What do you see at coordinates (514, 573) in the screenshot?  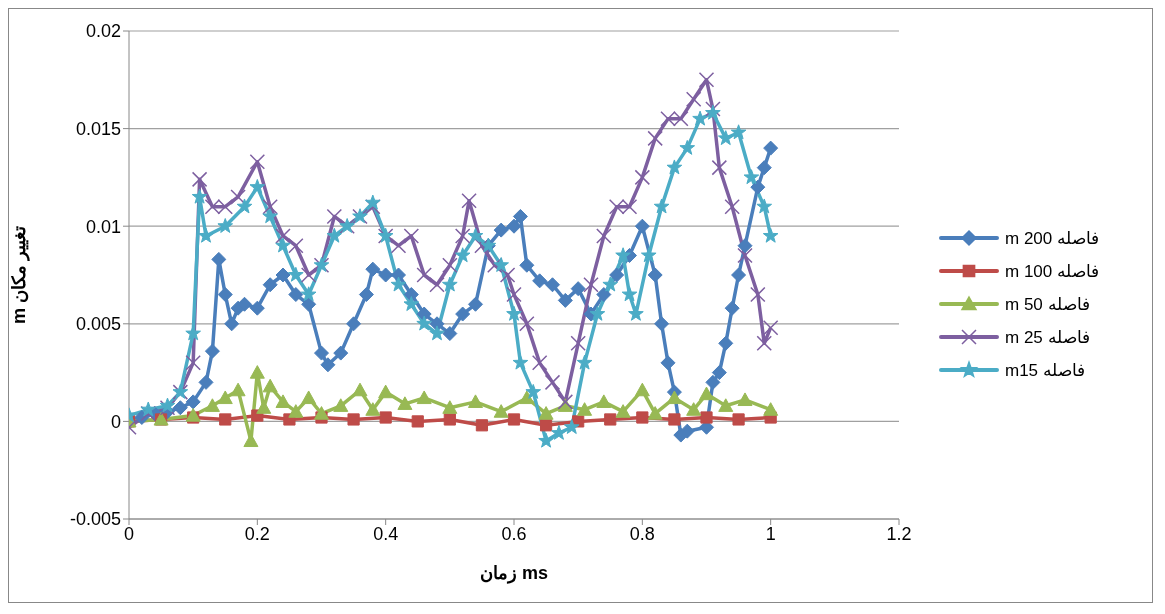 I see `x-axis-title: زمان ms` at bounding box center [514, 573].